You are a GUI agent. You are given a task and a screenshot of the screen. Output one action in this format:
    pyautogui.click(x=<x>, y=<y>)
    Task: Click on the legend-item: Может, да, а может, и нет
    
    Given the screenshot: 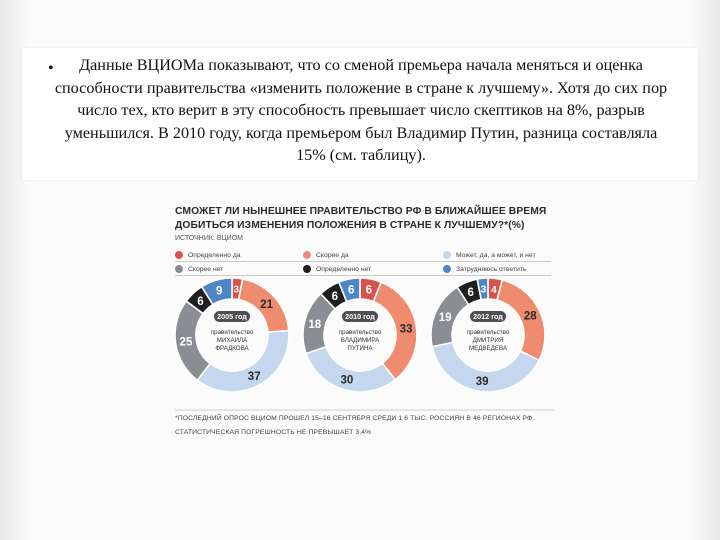 What is the action you would take?
    pyautogui.click(x=489, y=255)
    